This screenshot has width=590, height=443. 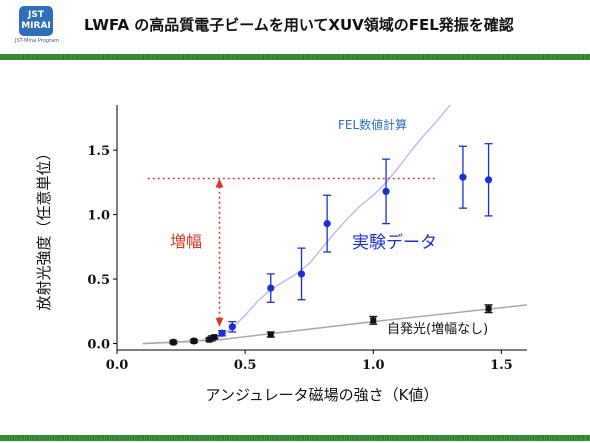 I want to click on amplification-label: 増幅, so click(x=186, y=241).